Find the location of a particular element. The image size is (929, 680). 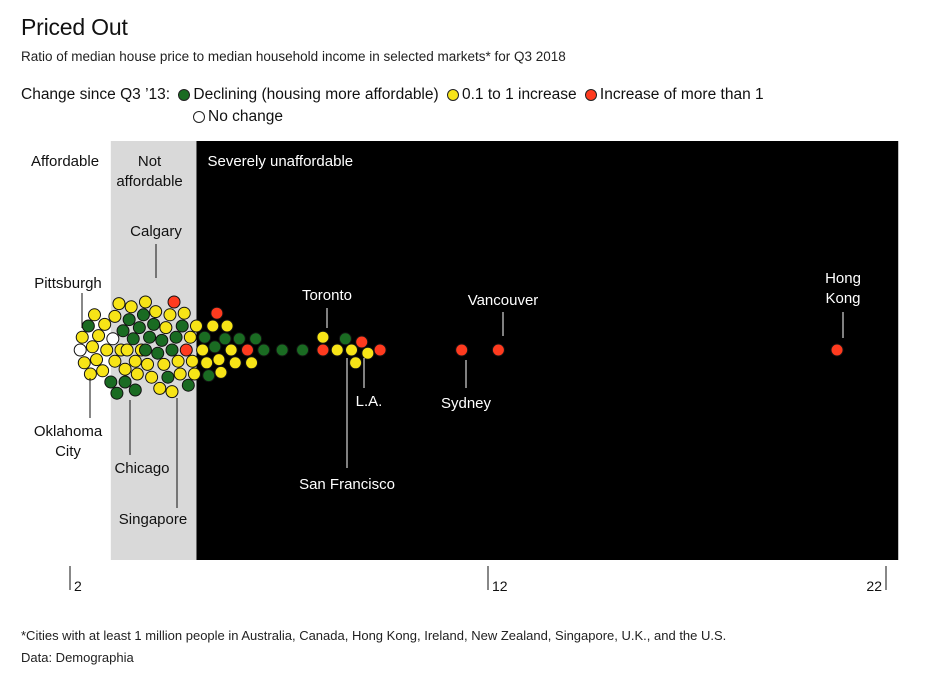

legend-row-2: No change is located at coordinates (461, 117).